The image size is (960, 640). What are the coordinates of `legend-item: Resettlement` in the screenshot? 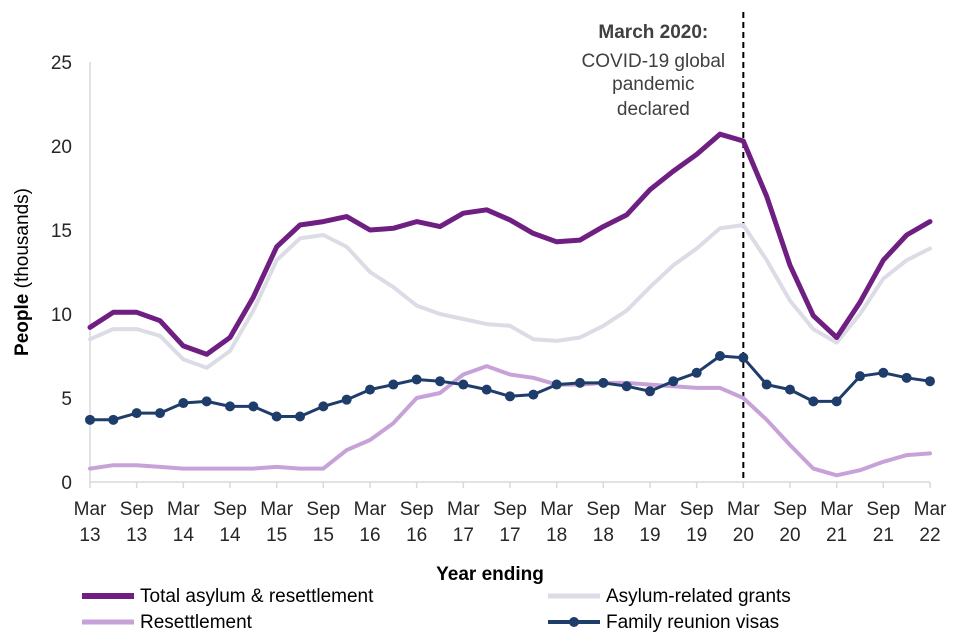 It's located at (167, 622).